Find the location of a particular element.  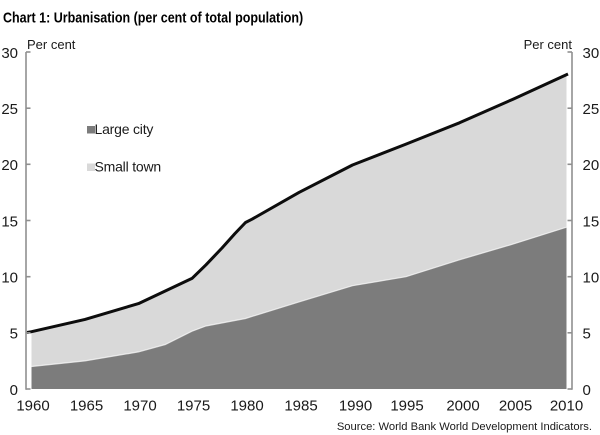

svg-text: 1980 is located at coordinates (246, 406).